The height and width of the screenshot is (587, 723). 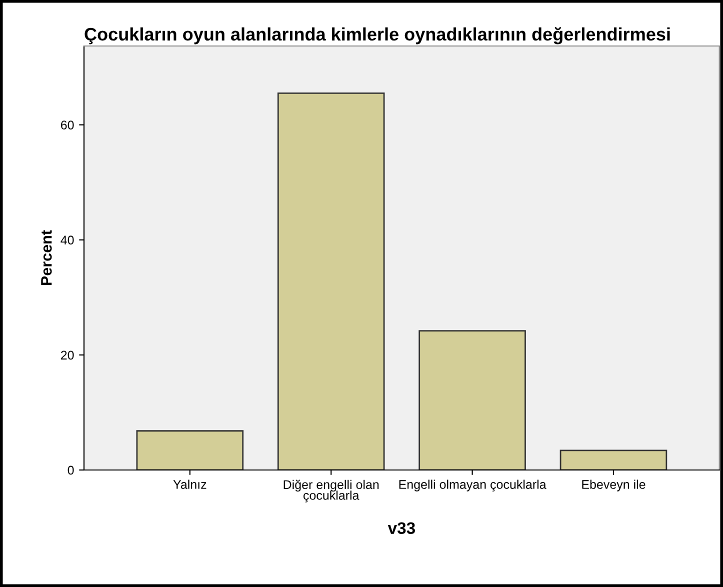 I want to click on chart-title: Çocukların oyun alanlarında kimlerle oynadıklarının değerlendirmesi, so click(x=377, y=35).